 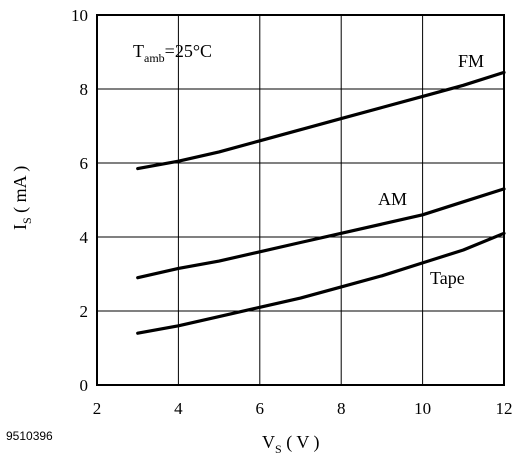 I want to click on series-line-am, so click(x=321, y=233).